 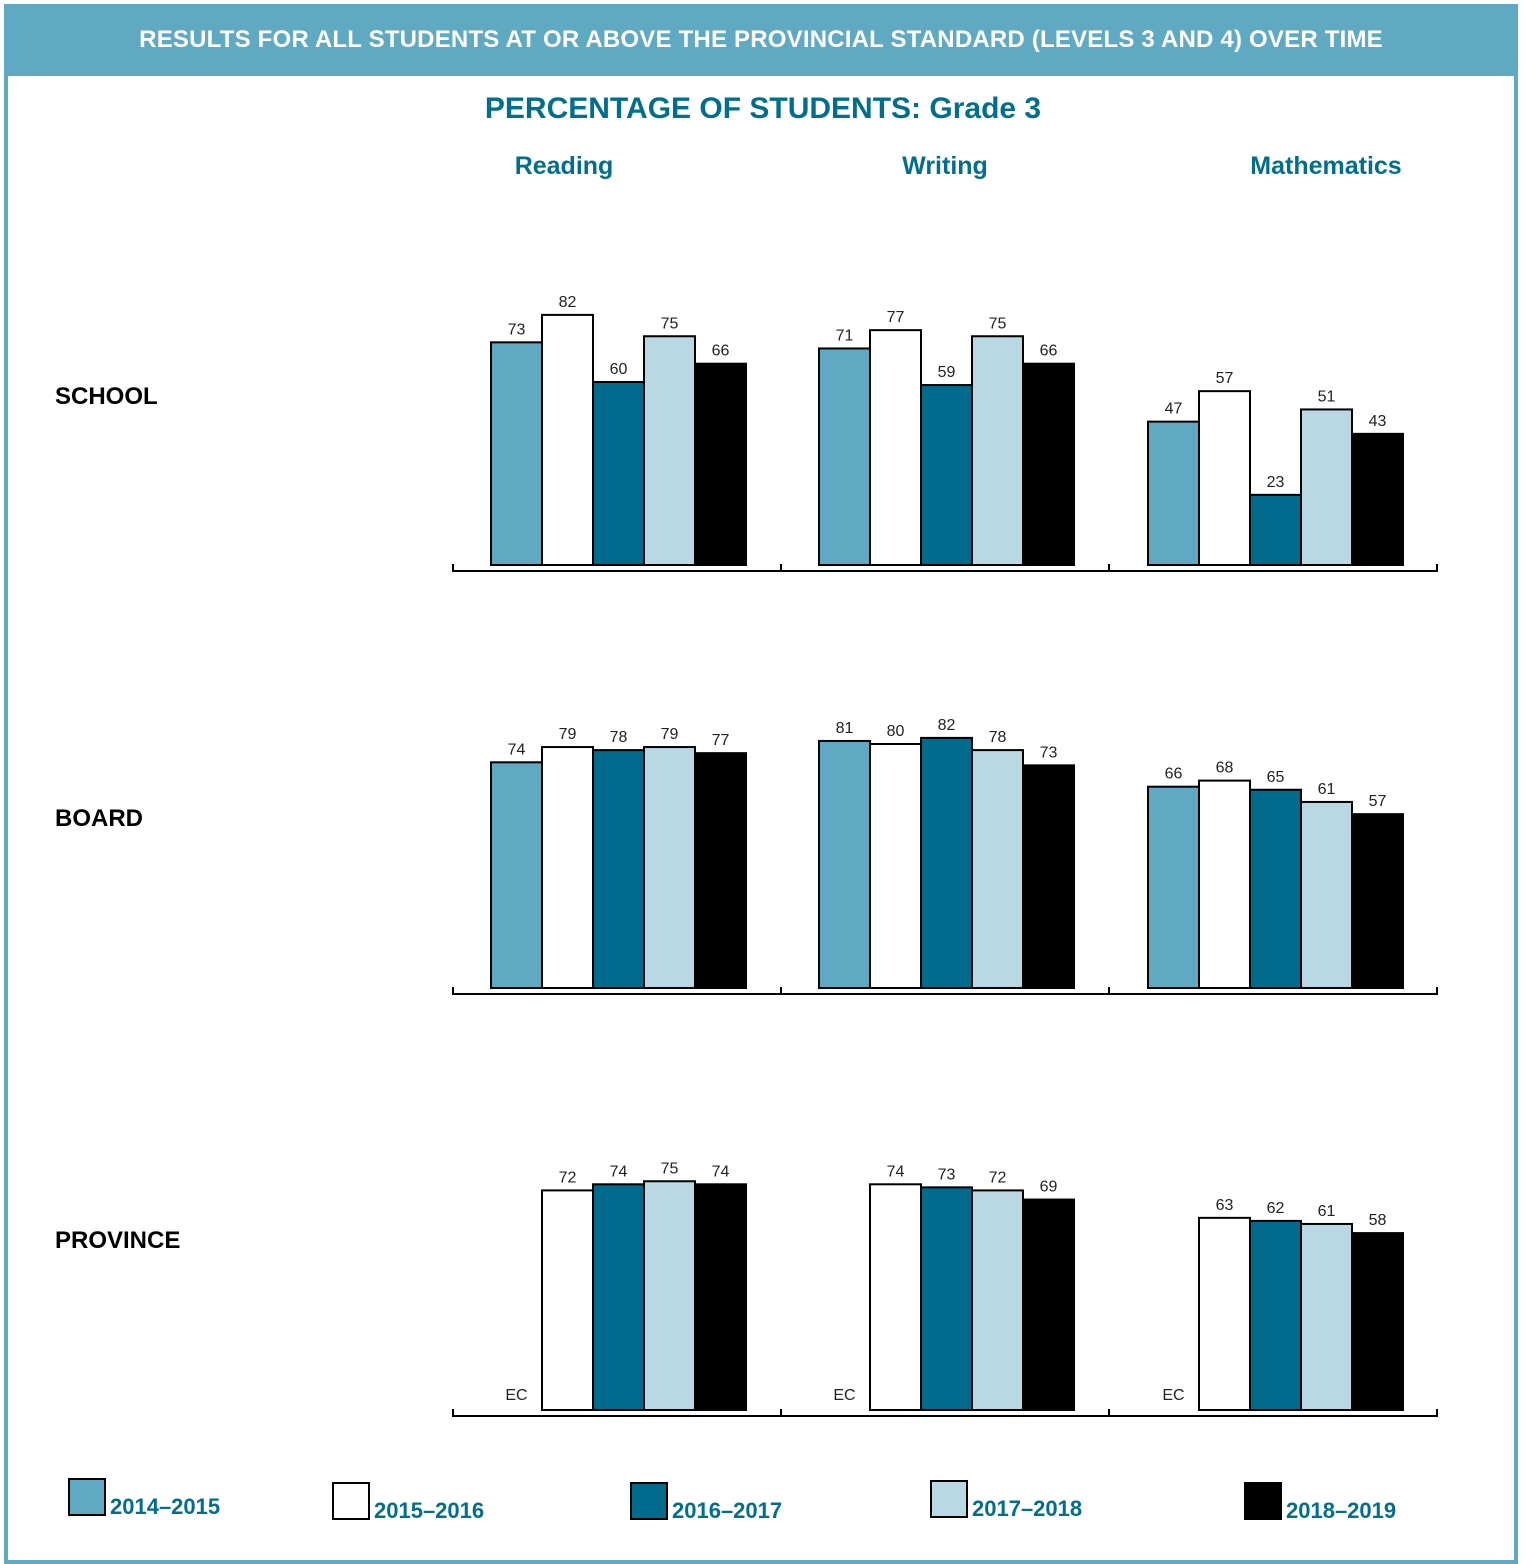 I want to click on bar-board-writing-2016-2017-value-label: 82, so click(x=947, y=725).